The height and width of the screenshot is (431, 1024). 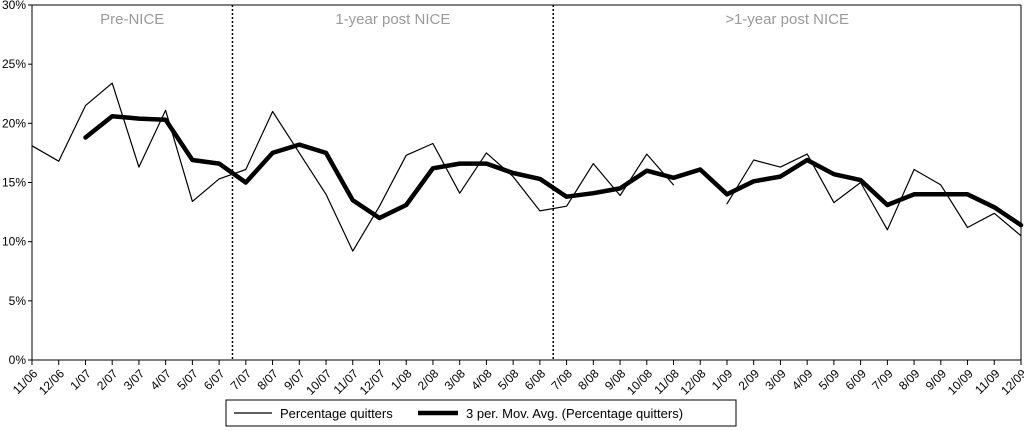 I want to click on y-tick-label: 10%, so click(x=14, y=242).